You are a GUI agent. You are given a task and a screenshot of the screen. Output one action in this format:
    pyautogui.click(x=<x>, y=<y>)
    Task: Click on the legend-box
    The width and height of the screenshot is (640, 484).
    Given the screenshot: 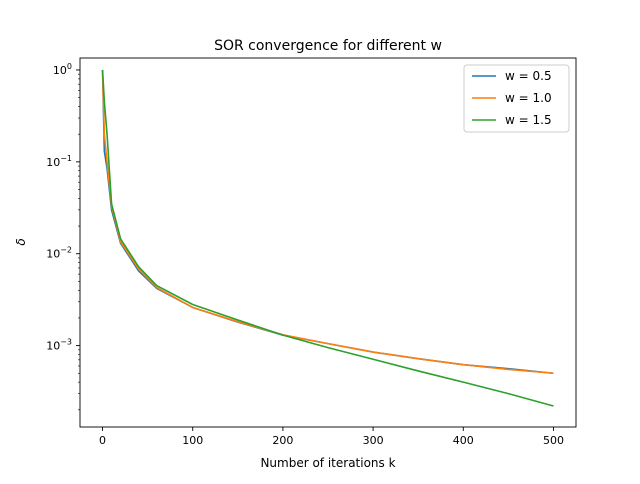 What is the action you would take?
    pyautogui.click(x=516, y=98)
    